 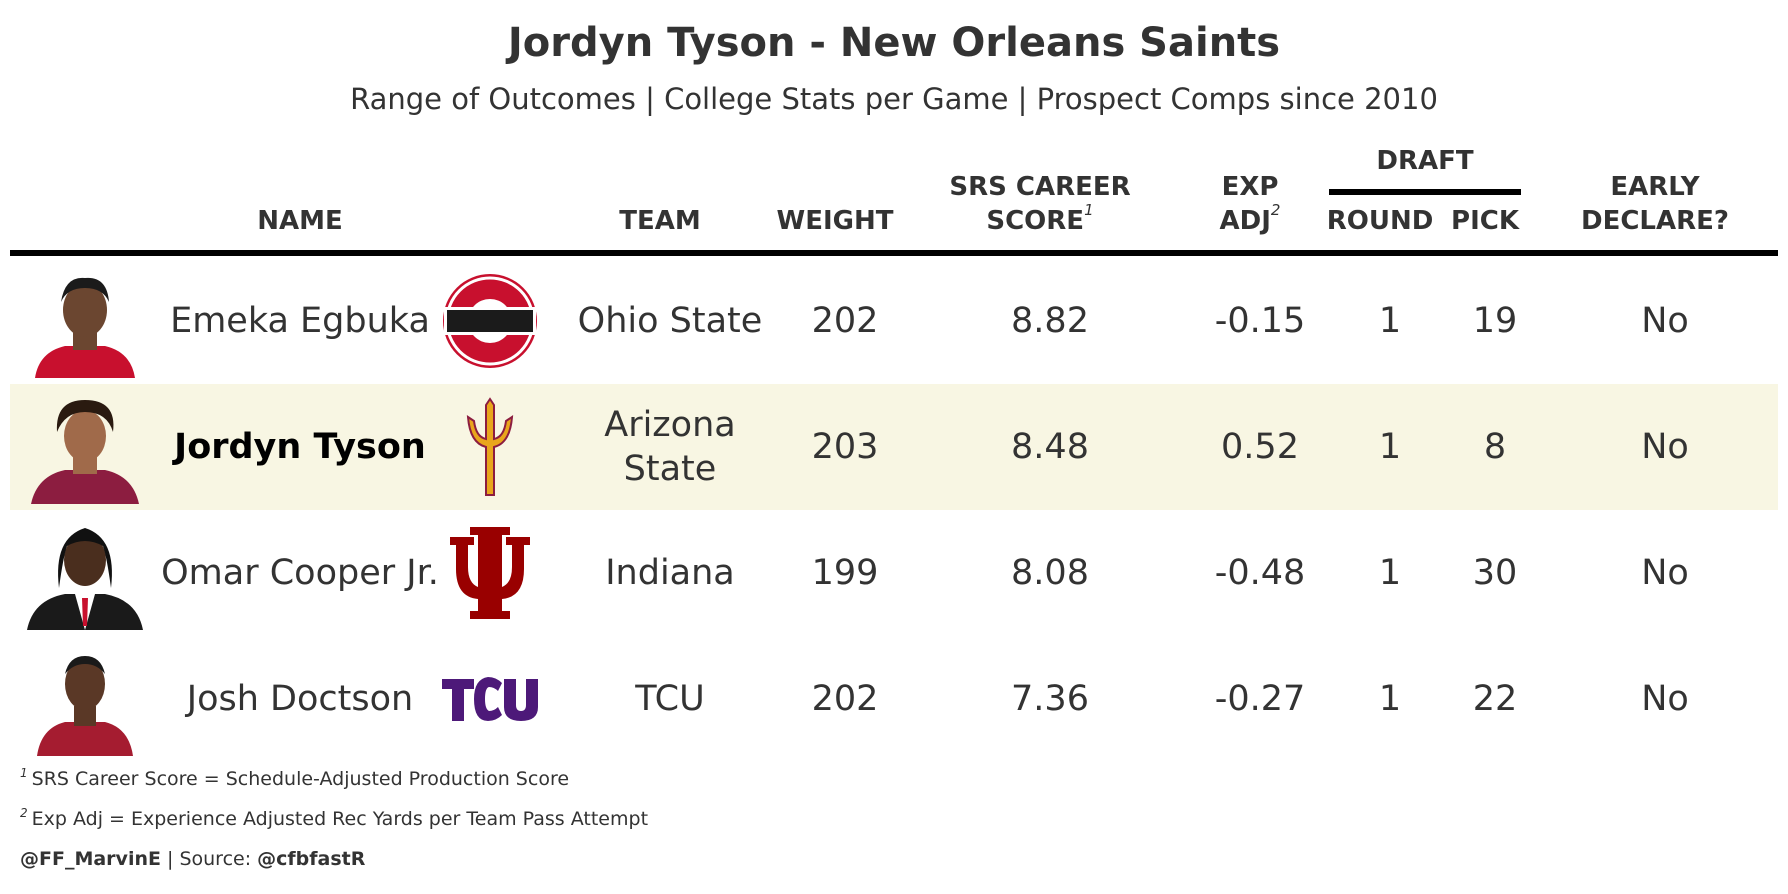 What do you see at coordinates (1495, 573) in the screenshot?
I see `pick-value: 30` at bounding box center [1495, 573].